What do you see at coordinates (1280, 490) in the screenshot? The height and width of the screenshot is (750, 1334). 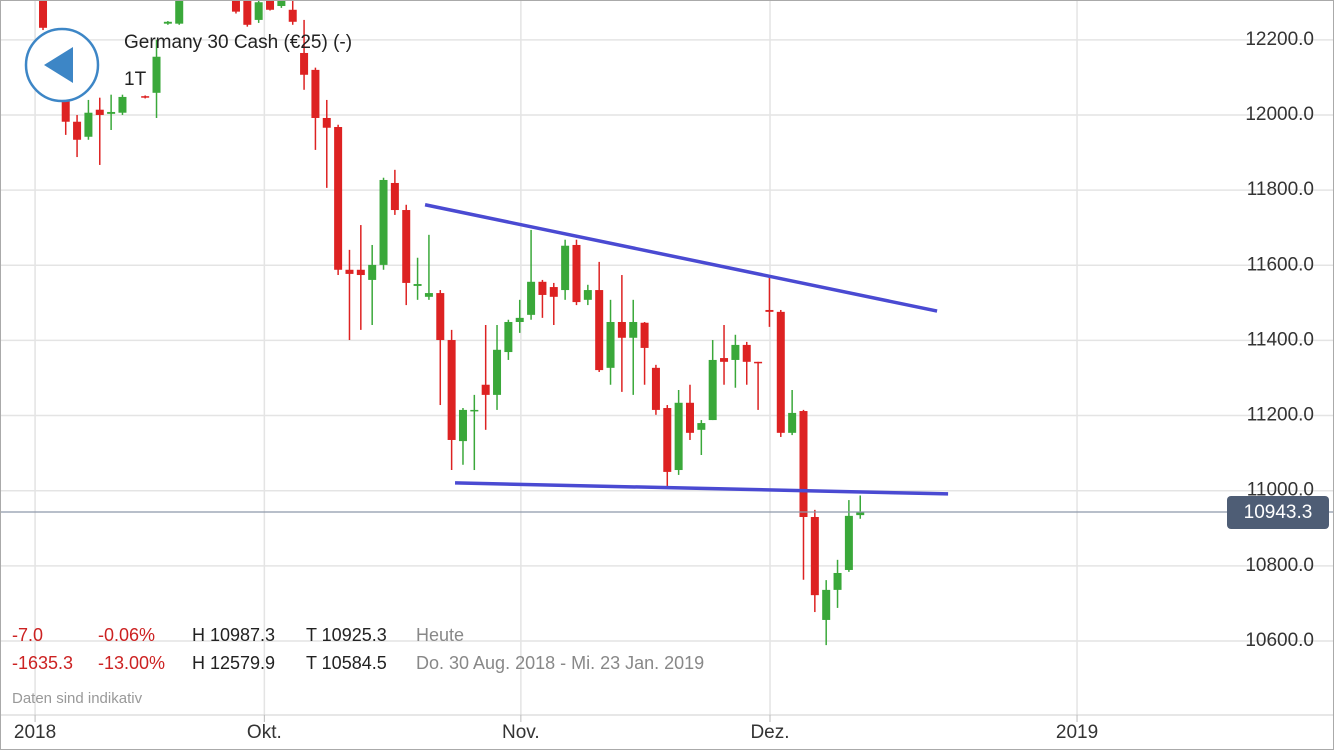 I see `y-tick-label: 11000.0` at bounding box center [1280, 490].